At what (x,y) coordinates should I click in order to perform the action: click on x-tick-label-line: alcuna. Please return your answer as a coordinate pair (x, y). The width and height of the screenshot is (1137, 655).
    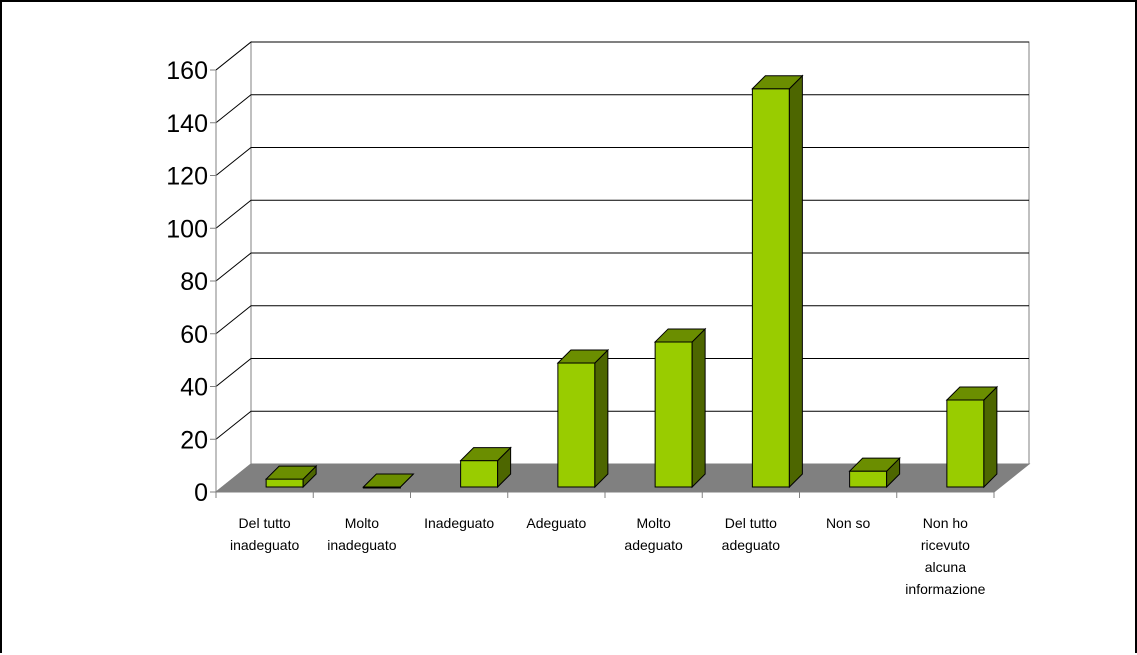
    Looking at the image, I should click on (945, 567).